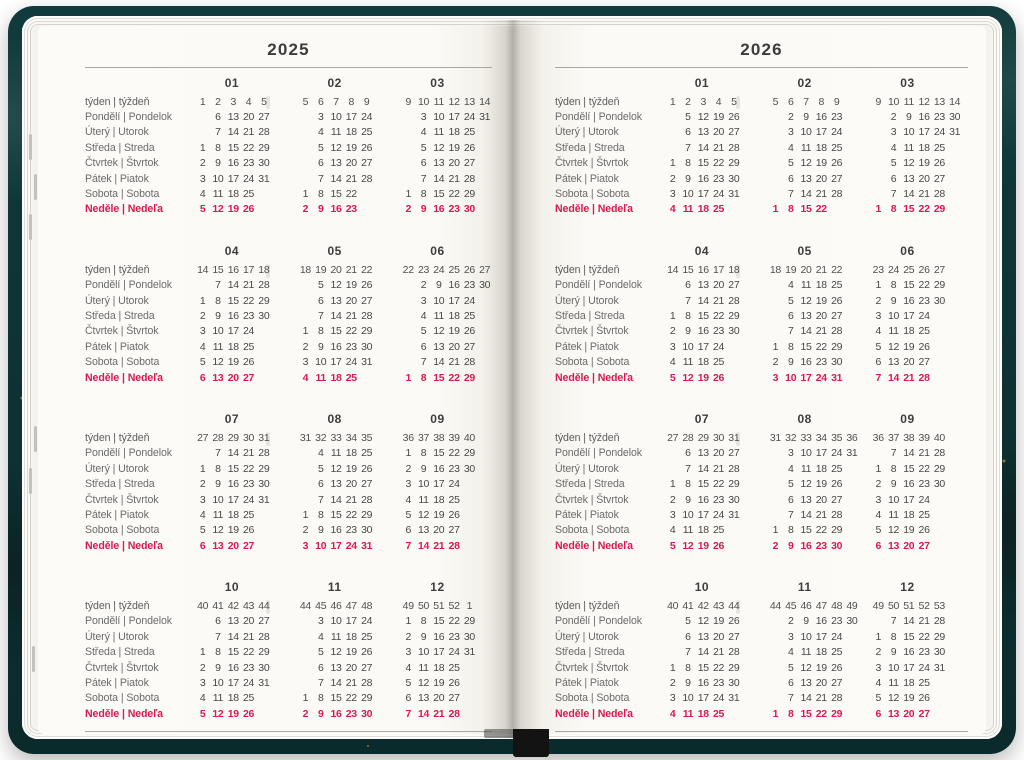 Image resolution: width=1024 pixels, height=760 pixels. I want to click on month-number: 09, so click(437, 419).